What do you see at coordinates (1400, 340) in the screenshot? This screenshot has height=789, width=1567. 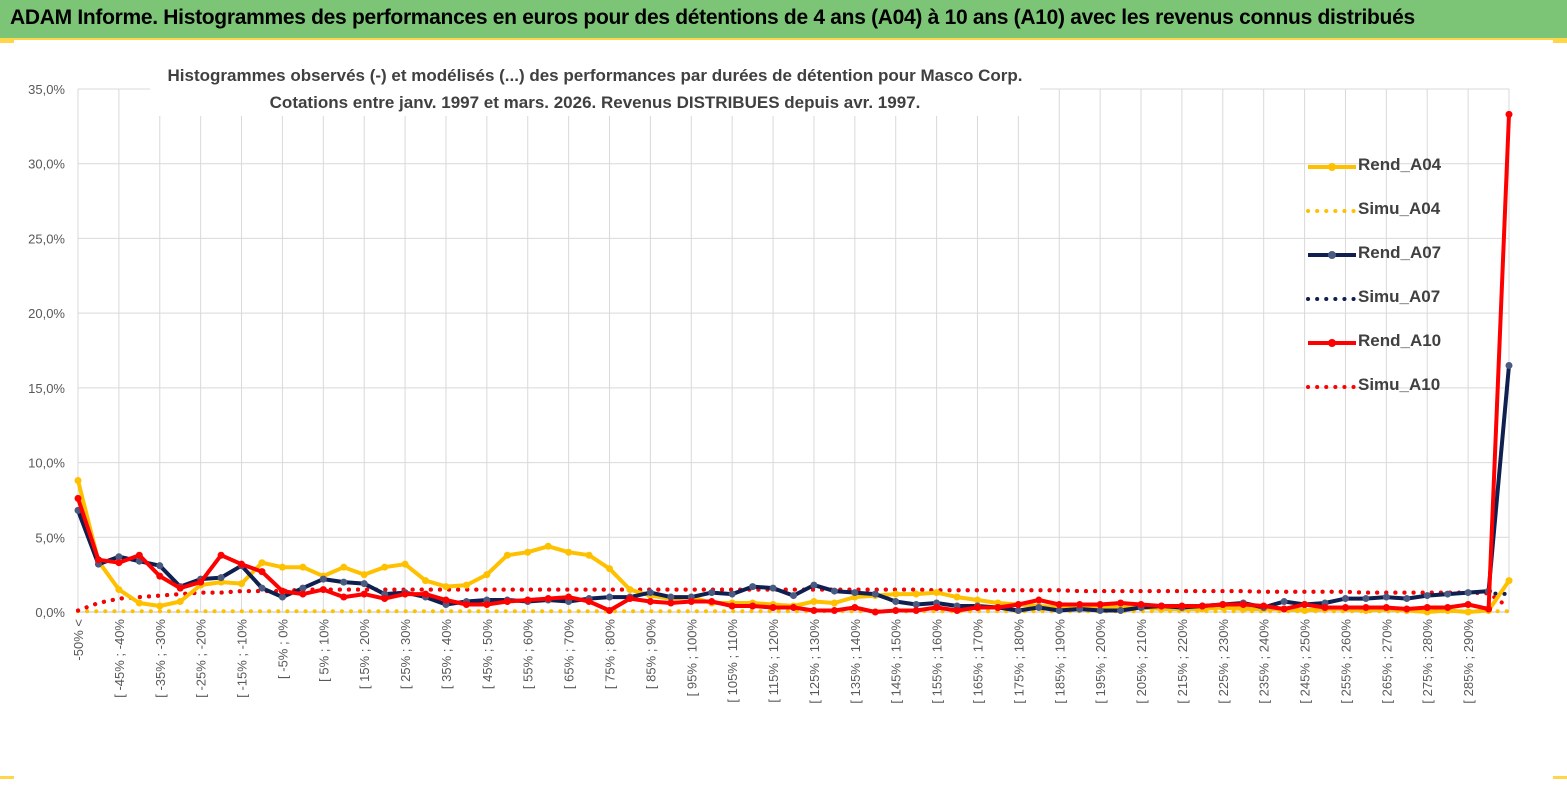 I see `legend-label: Rend_A10` at bounding box center [1400, 340].